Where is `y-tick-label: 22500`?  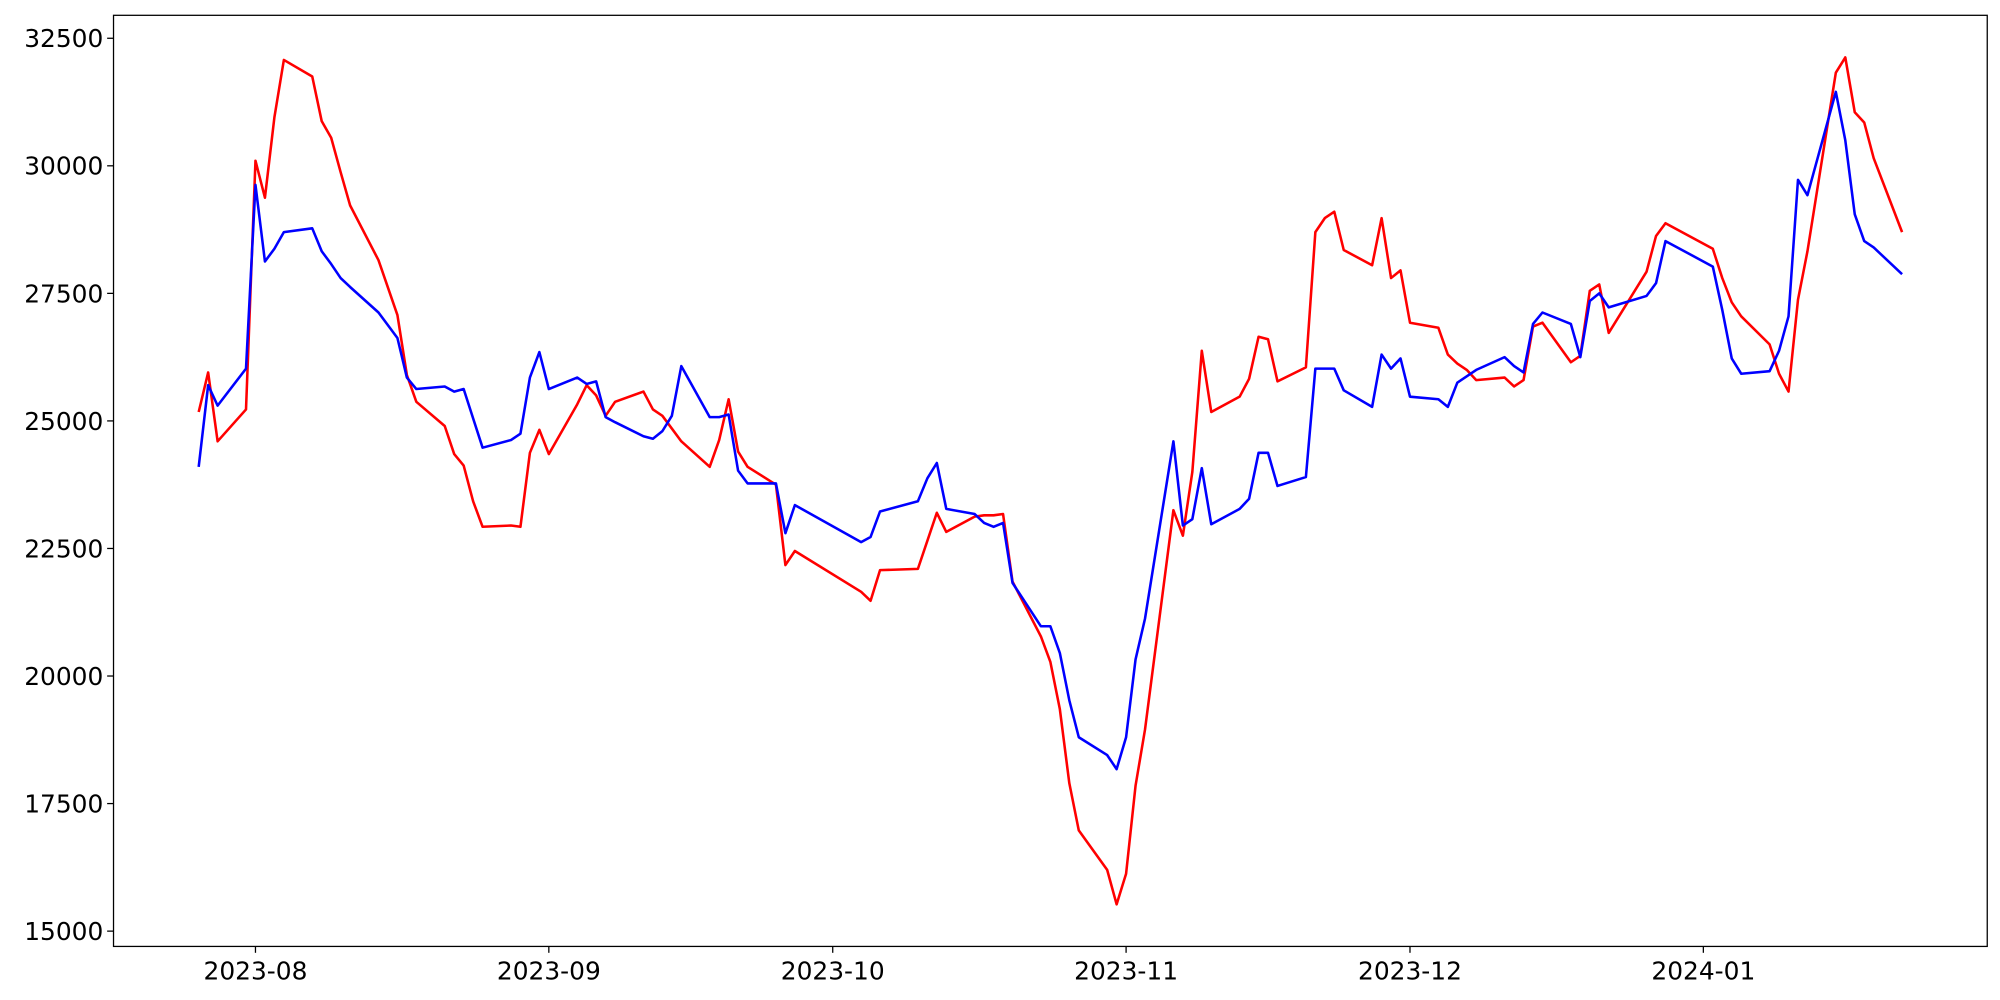
y-tick-label: 22500 is located at coordinates (63, 548).